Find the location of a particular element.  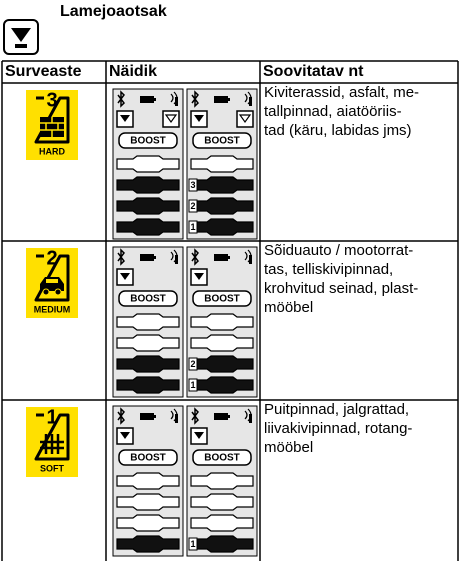

badge-label: SOFT is located at coordinates (52, 468).